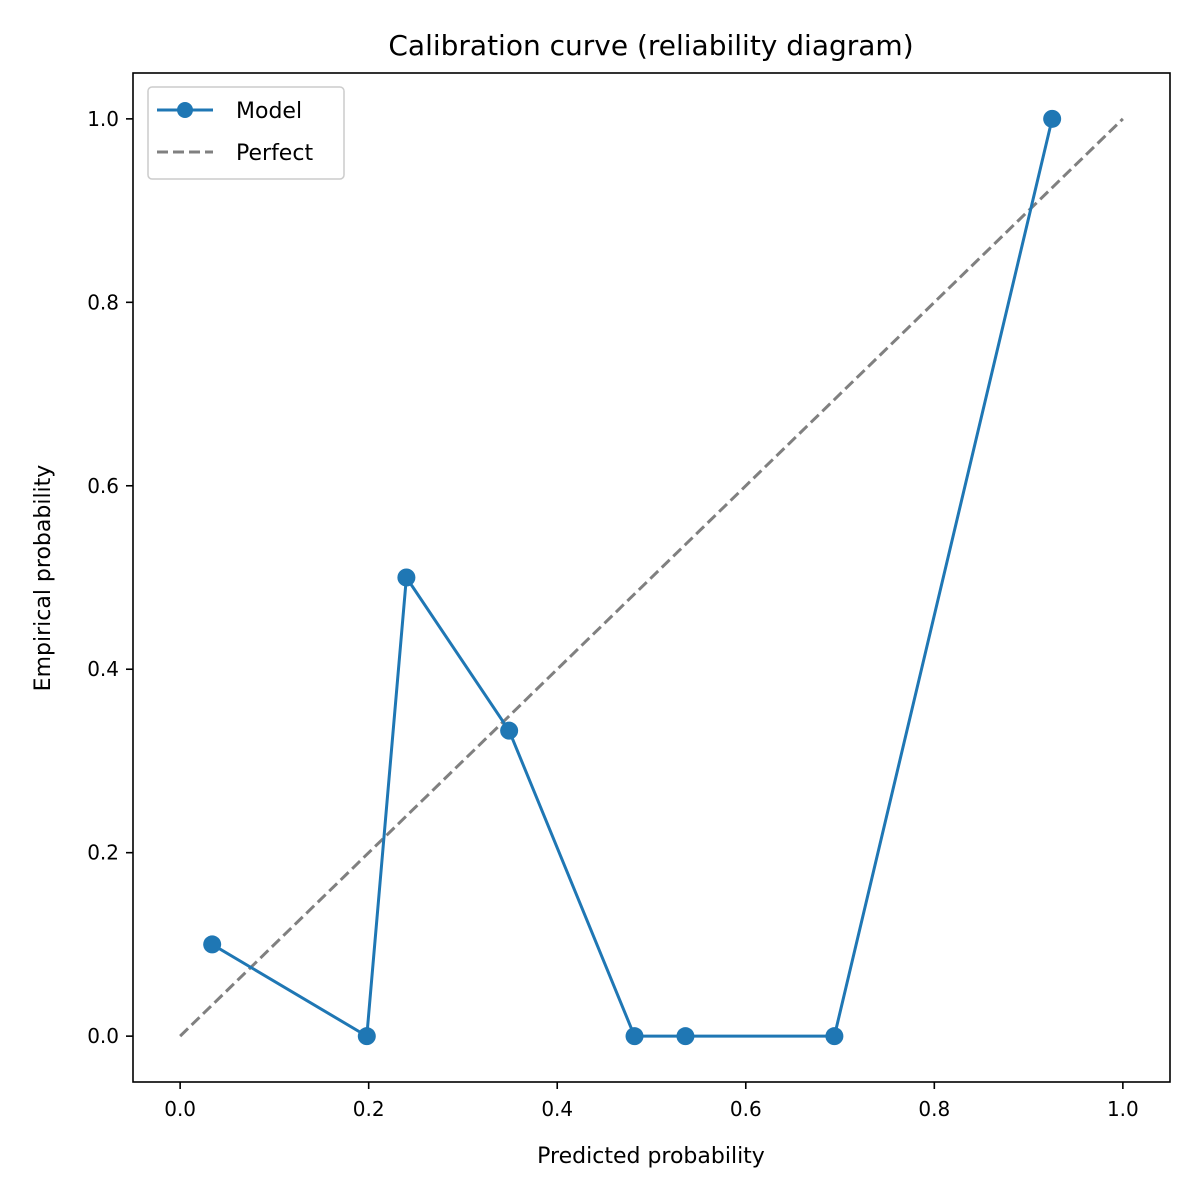  What do you see at coordinates (746, 1109) in the screenshot?
I see `x-tick-label: 0.6` at bounding box center [746, 1109].